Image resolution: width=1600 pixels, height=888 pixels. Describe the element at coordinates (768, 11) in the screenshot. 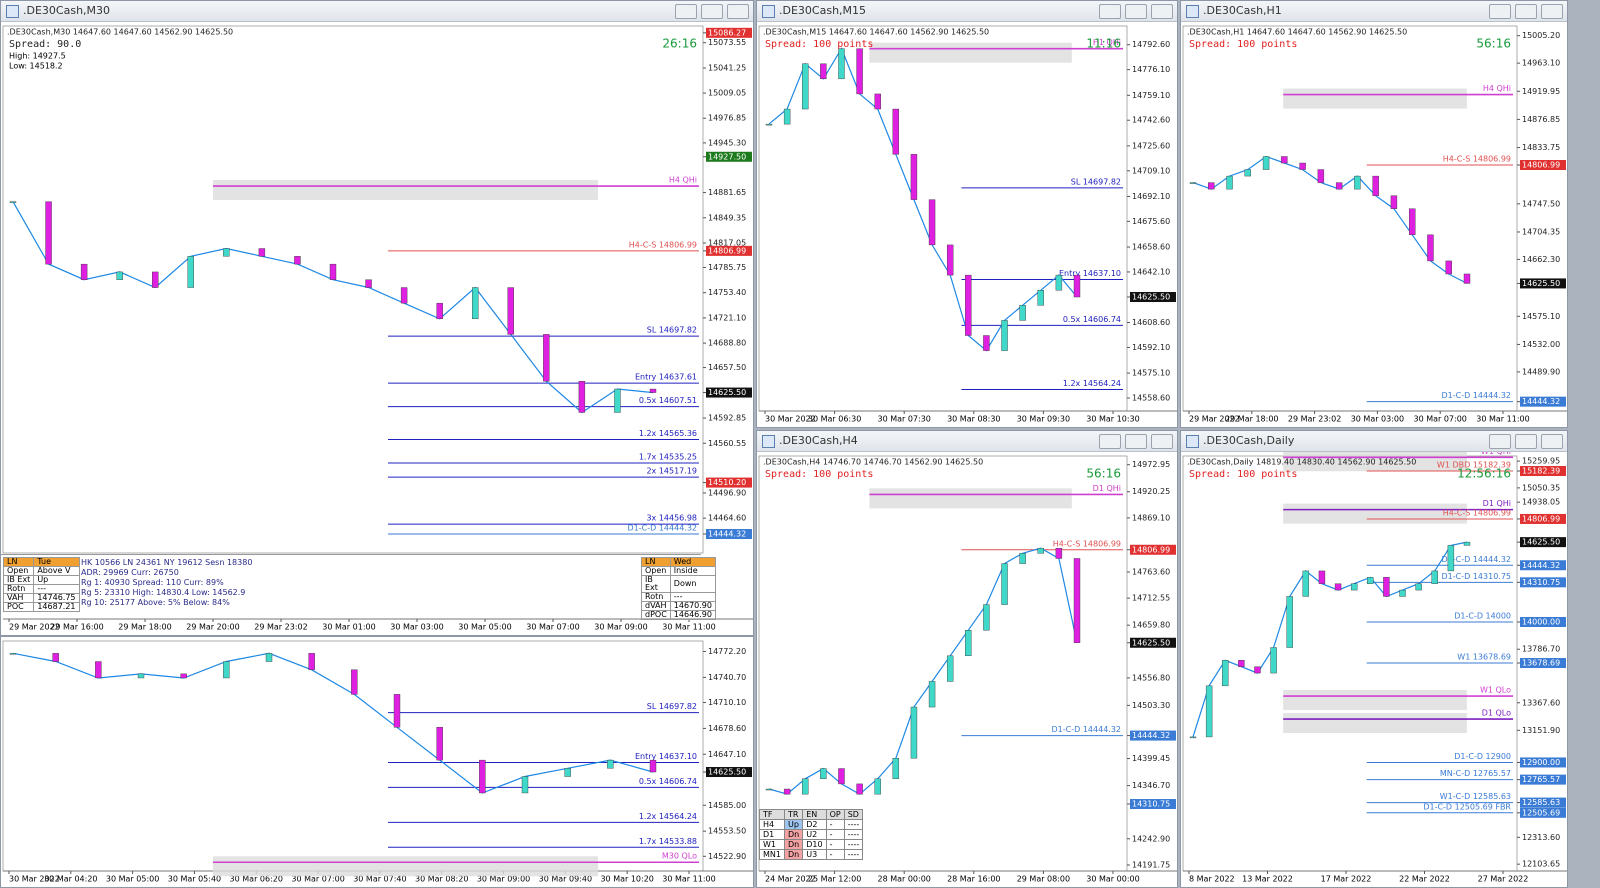

I see `window-icon` at that location.